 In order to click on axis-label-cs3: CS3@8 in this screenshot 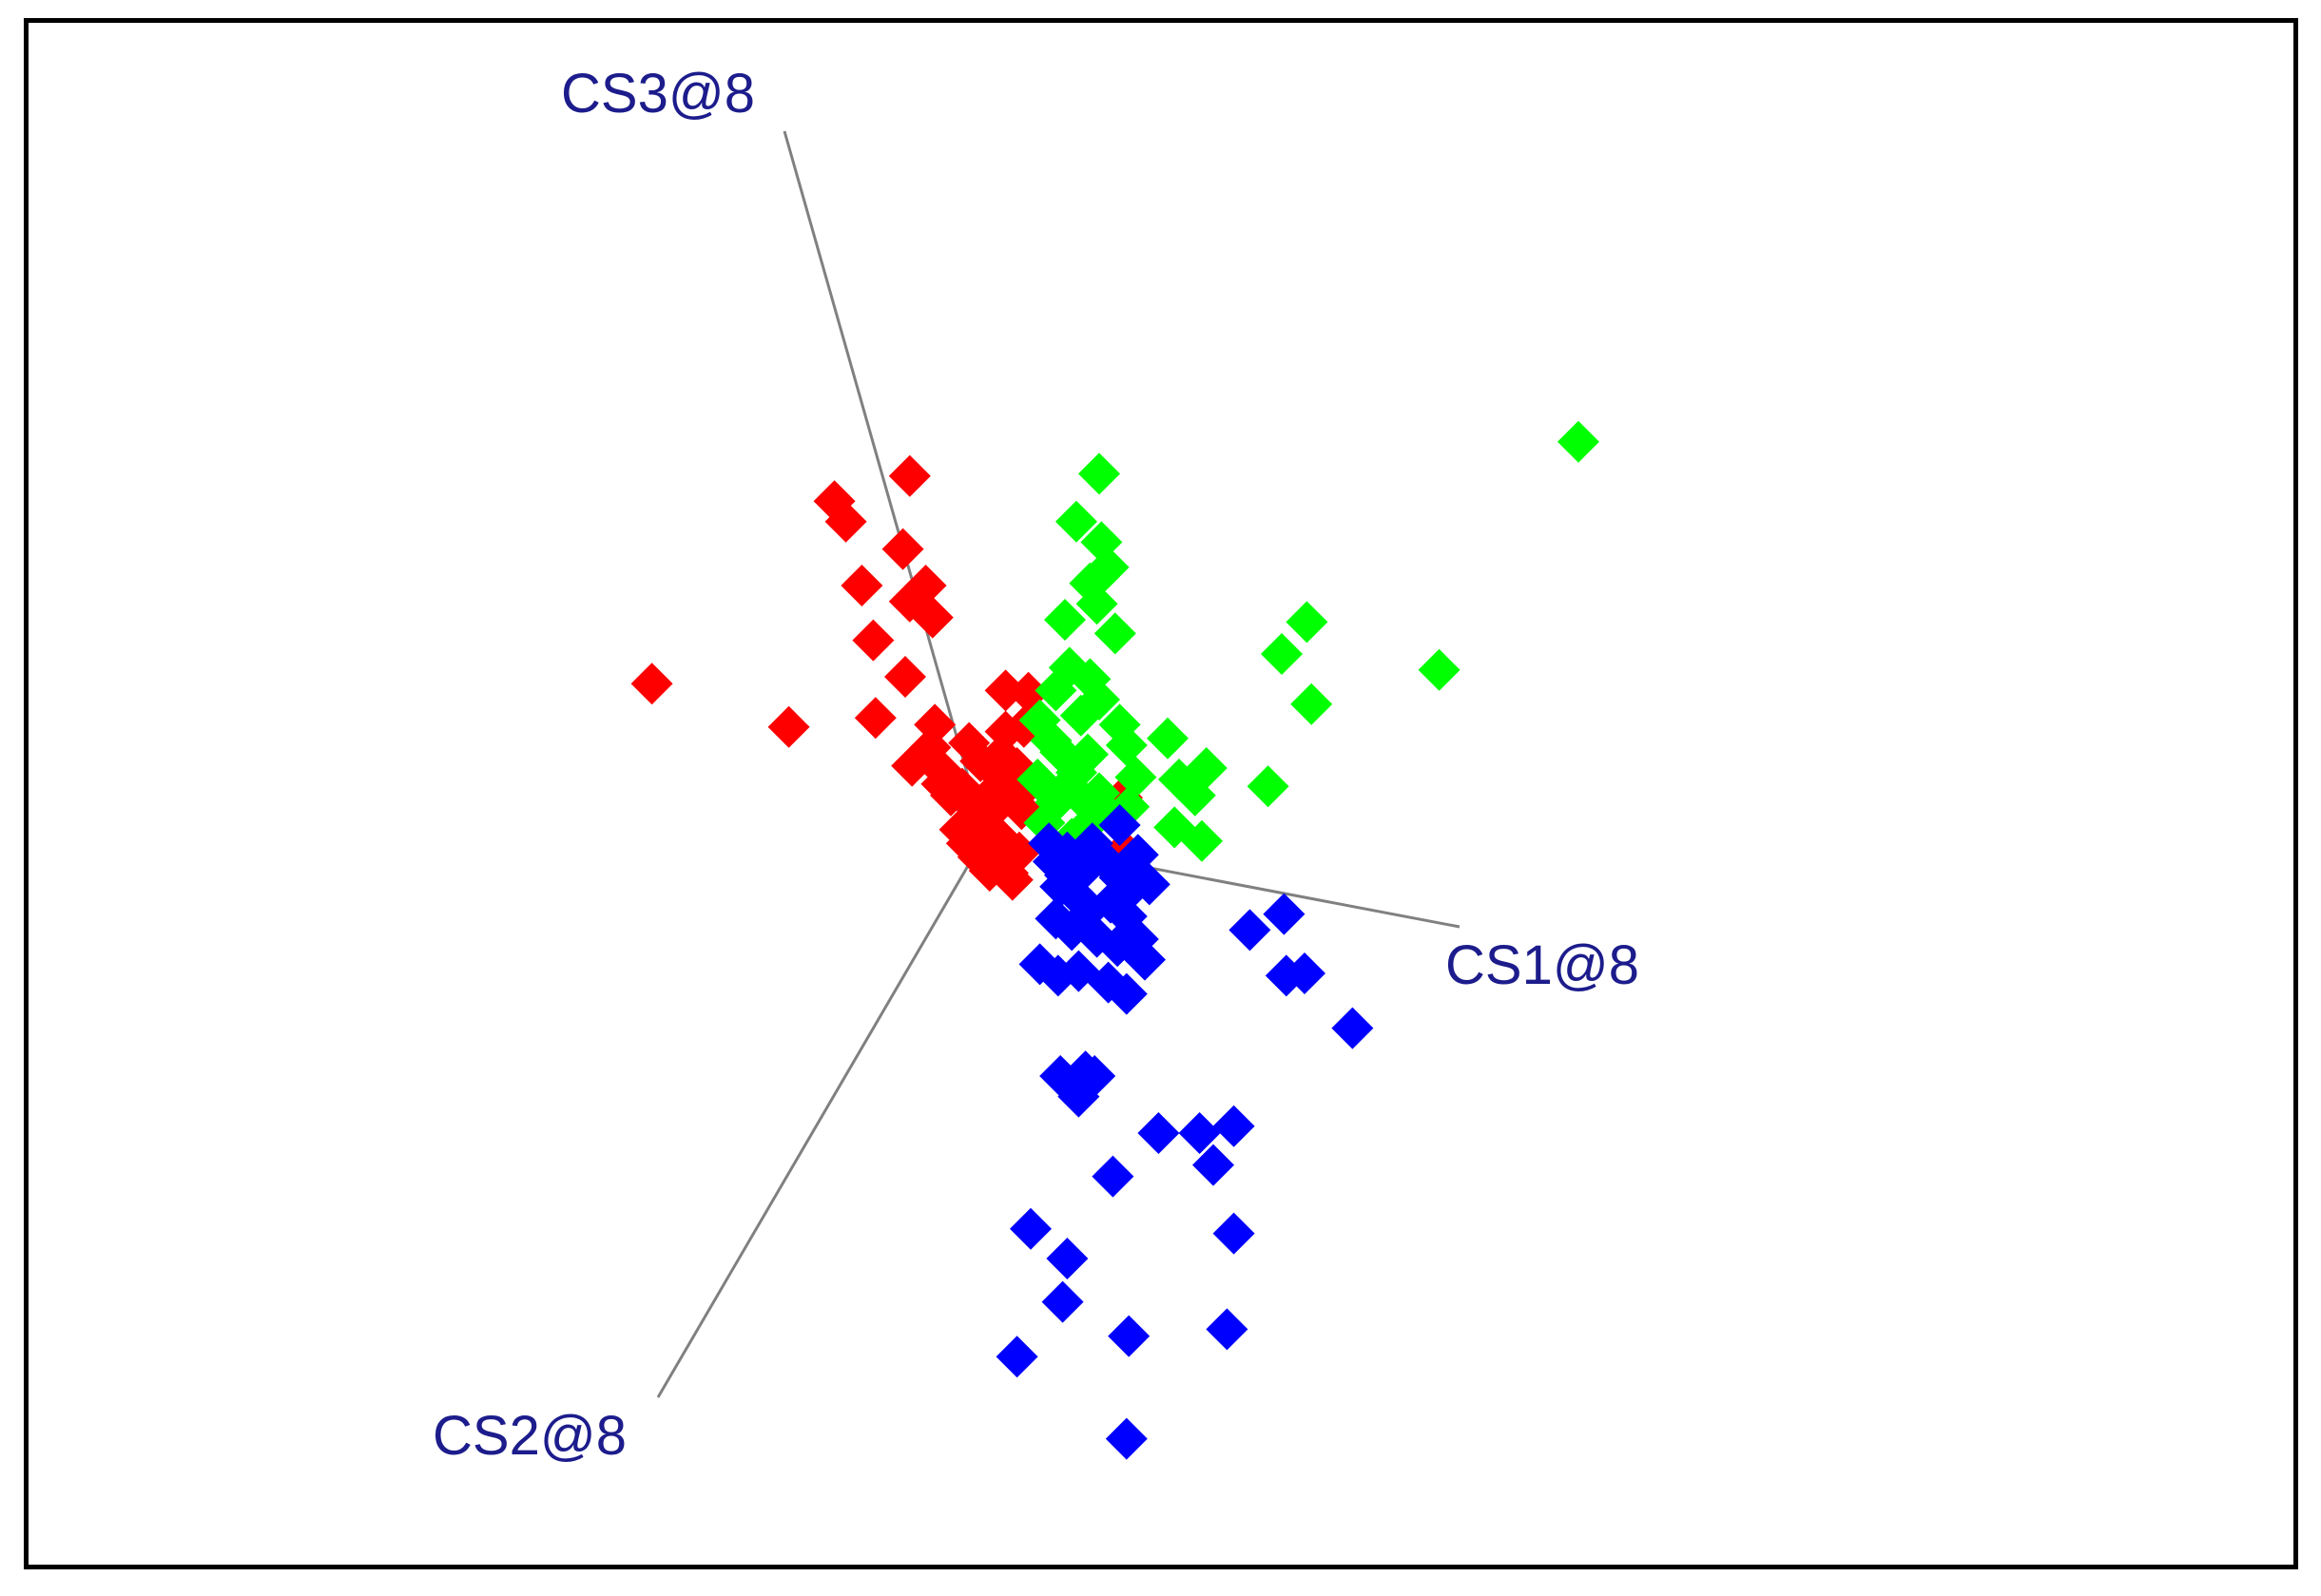, I will do `click(658, 94)`.